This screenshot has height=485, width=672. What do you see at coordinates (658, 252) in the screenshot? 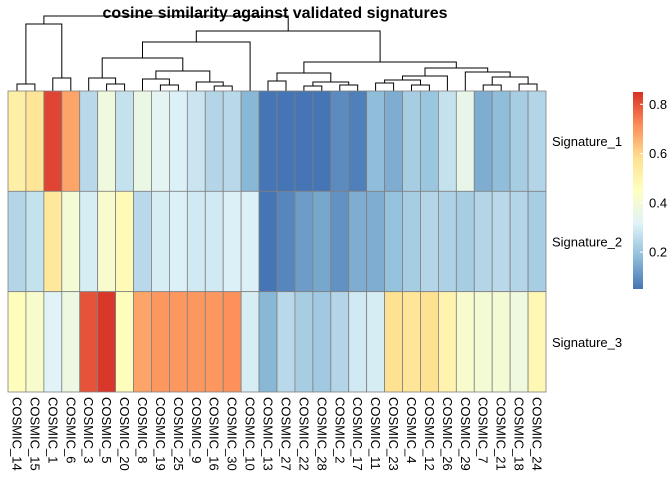
I see `color-scale-label: 0.2` at bounding box center [658, 252].